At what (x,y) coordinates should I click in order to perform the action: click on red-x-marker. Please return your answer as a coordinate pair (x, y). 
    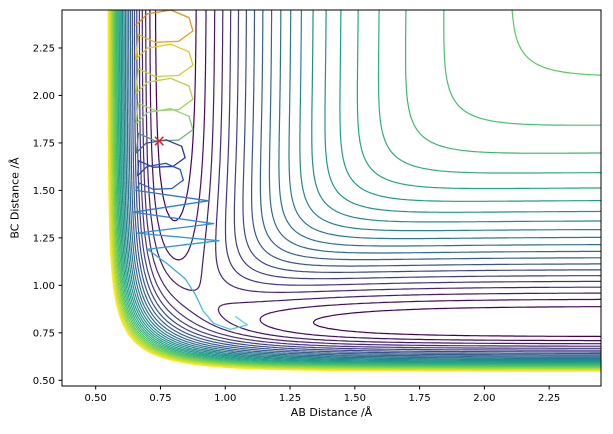
    Looking at the image, I should click on (159, 141).